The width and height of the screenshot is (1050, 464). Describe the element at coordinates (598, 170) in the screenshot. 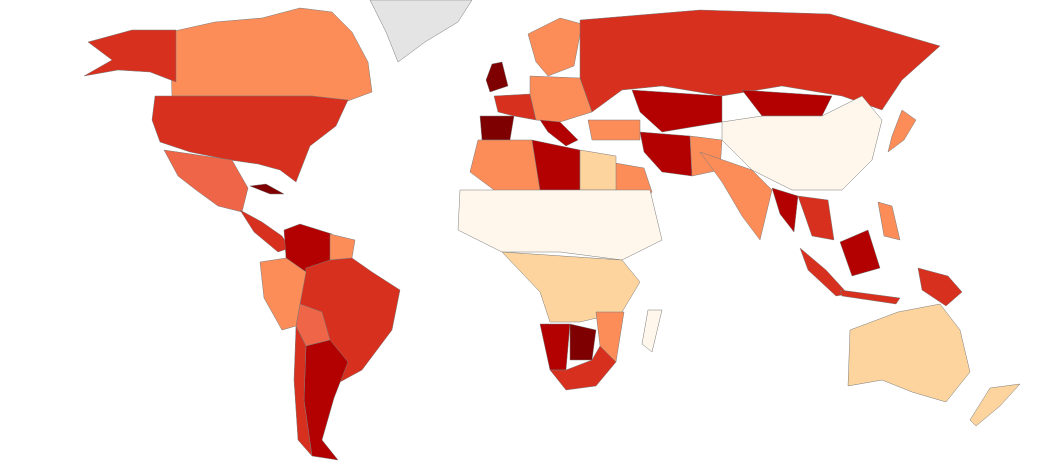

I see `egypt` at that location.